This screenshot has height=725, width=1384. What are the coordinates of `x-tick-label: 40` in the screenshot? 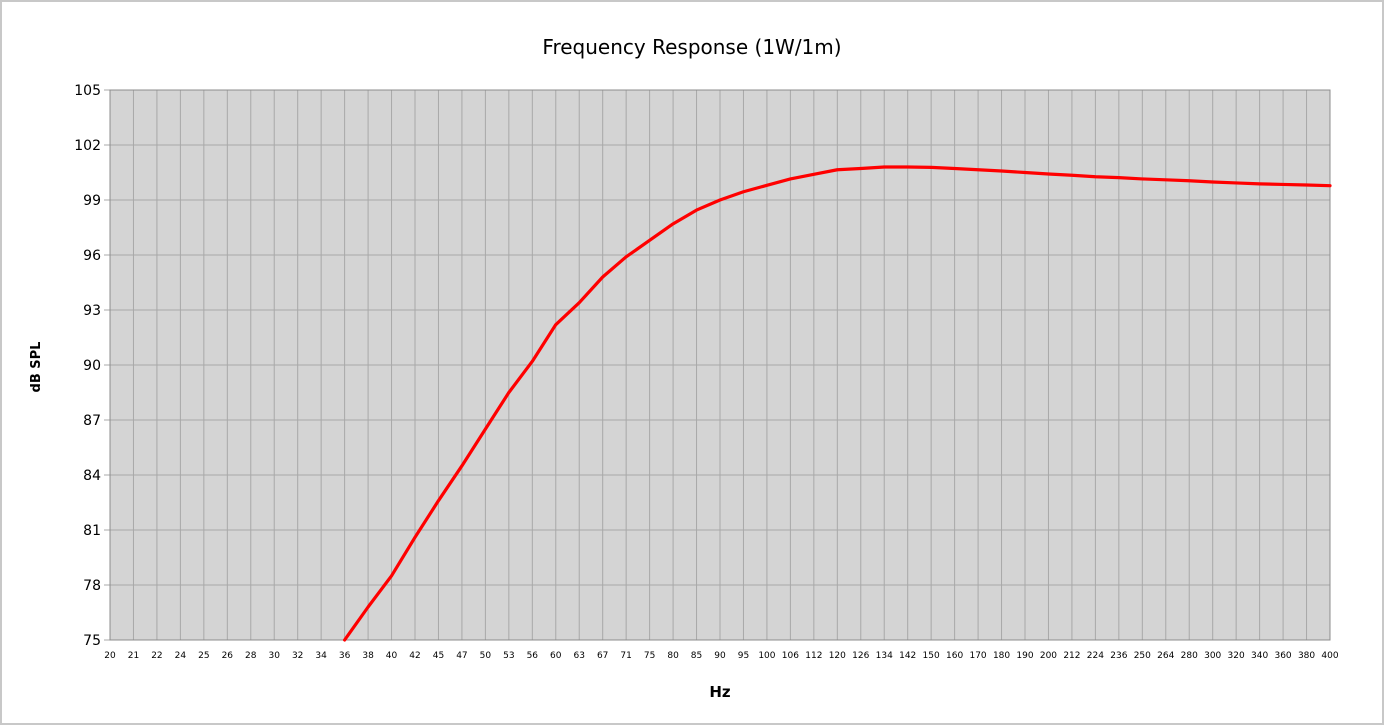 It's located at (392, 656).